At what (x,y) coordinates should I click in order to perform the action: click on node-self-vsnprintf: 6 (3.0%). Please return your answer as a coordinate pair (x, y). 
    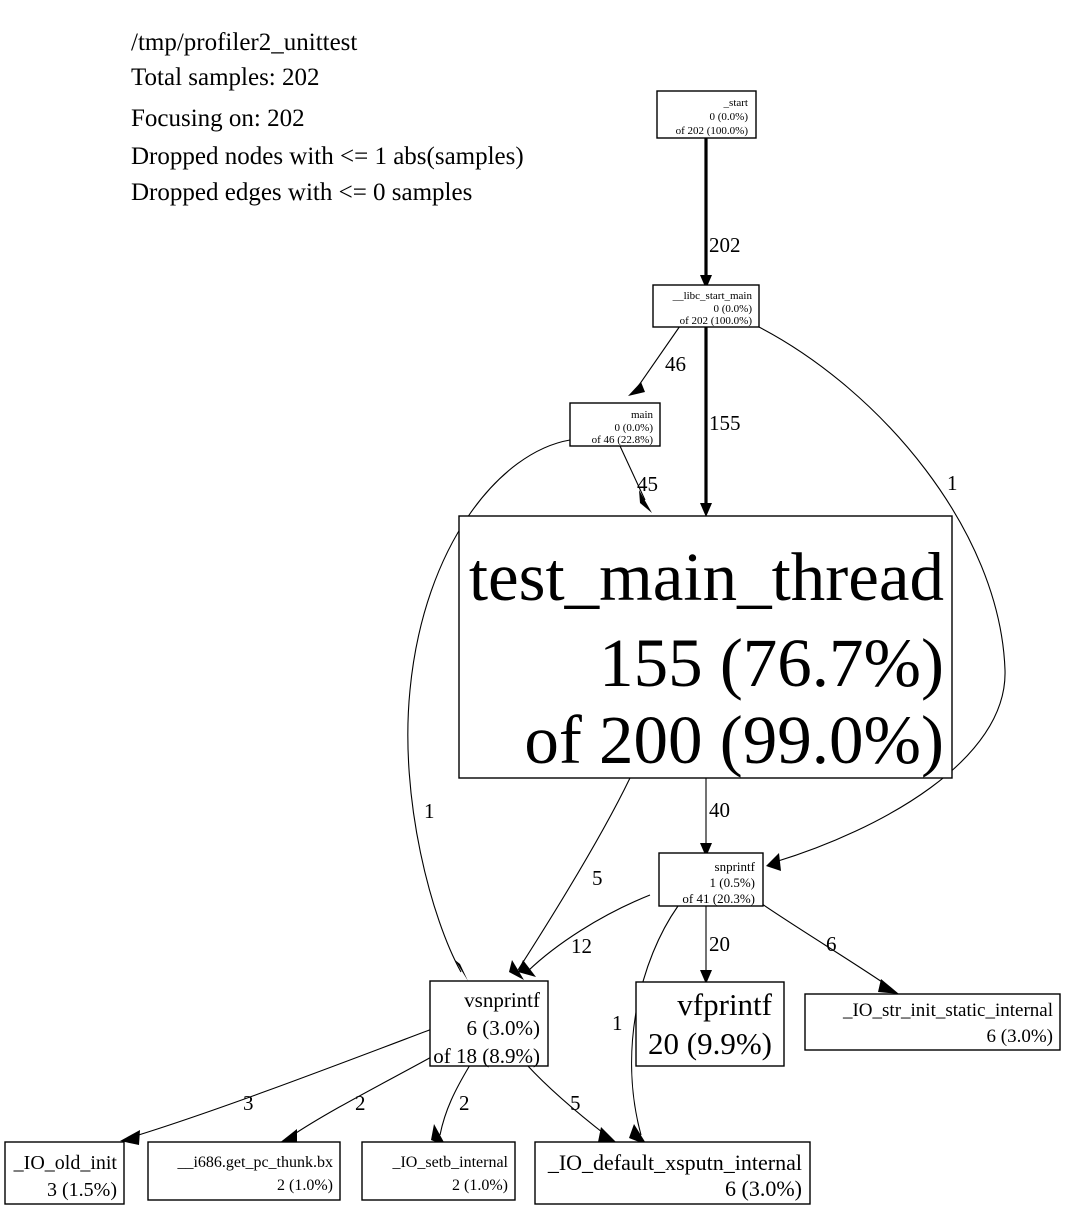
    Looking at the image, I should click on (503, 1028).